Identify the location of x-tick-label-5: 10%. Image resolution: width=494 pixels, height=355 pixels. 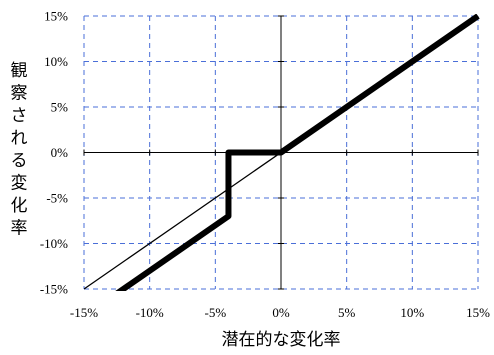
(412, 312).